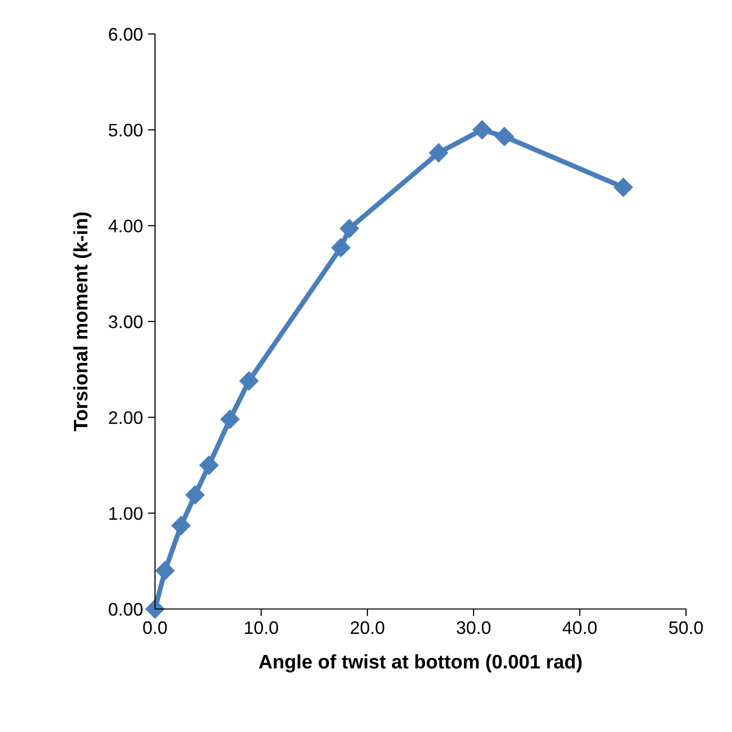 The height and width of the screenshot is (732, 732). Describe the element at coordinates (155, 627) in the screenshot. I see `x-tick-label: 0.0` at that location.